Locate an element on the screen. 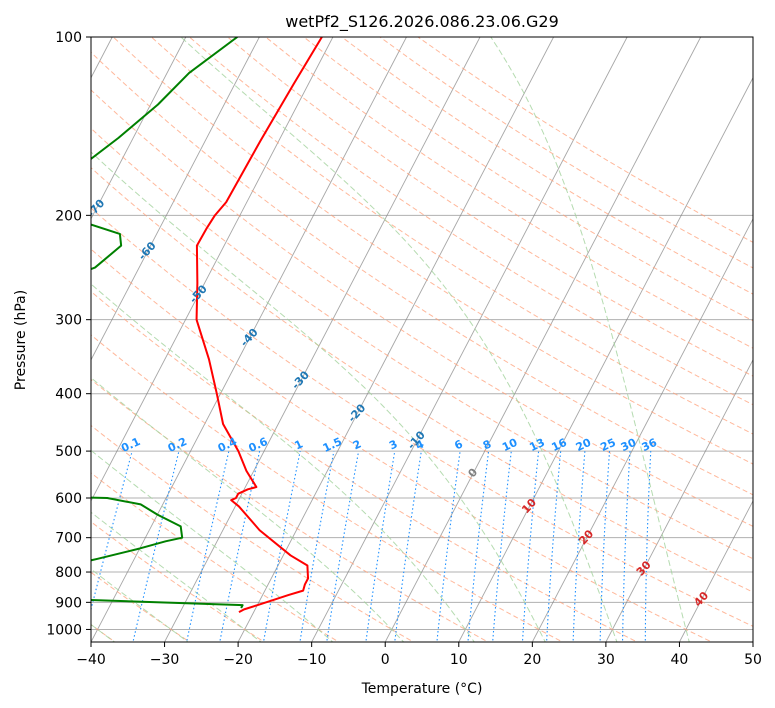 The image size is (775, 708). y-tick-label: 400 is located at coordinates (68, 395).